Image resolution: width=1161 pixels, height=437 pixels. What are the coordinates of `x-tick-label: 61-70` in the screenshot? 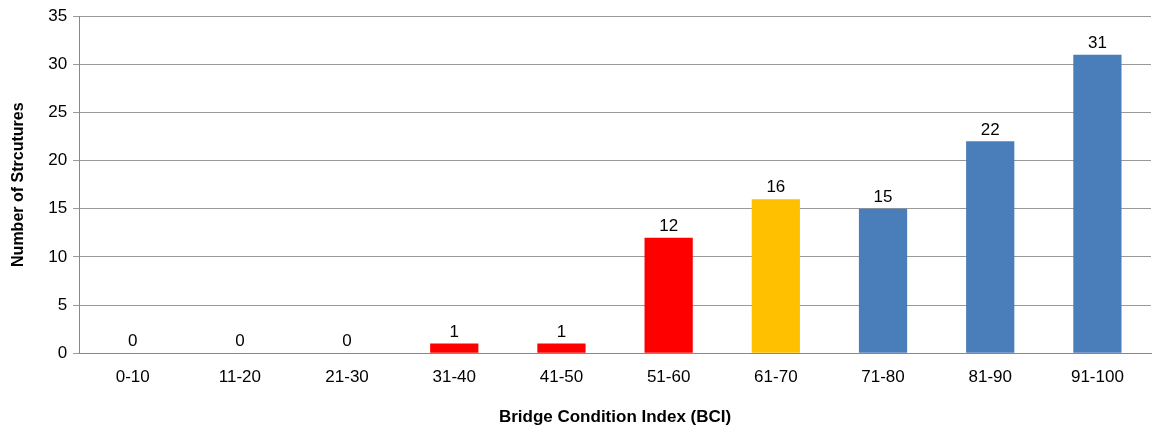 It's located at (776, 377).